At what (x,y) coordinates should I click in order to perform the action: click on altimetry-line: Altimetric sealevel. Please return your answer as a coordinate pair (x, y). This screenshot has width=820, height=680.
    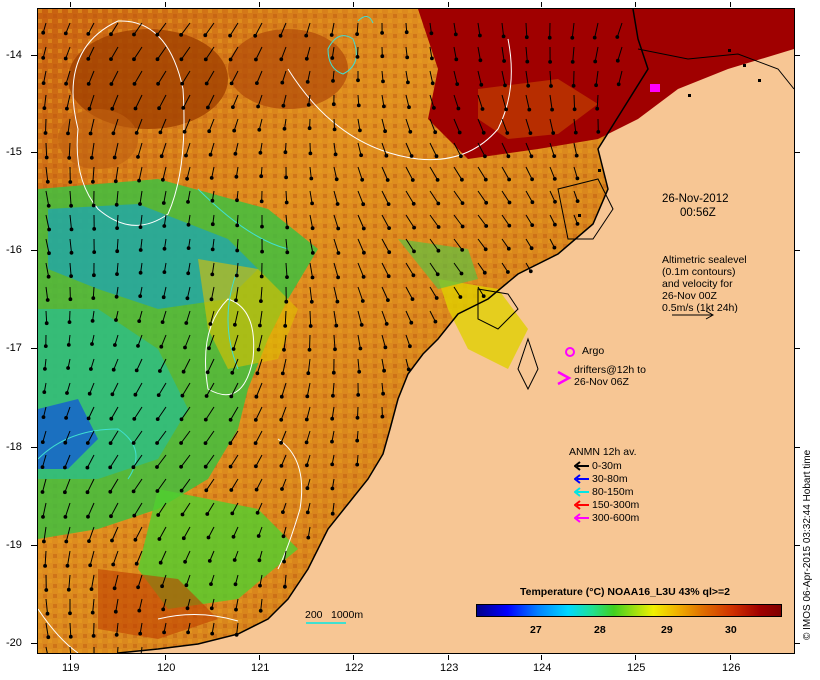
    Looking at the image, I should click on (704, 260).